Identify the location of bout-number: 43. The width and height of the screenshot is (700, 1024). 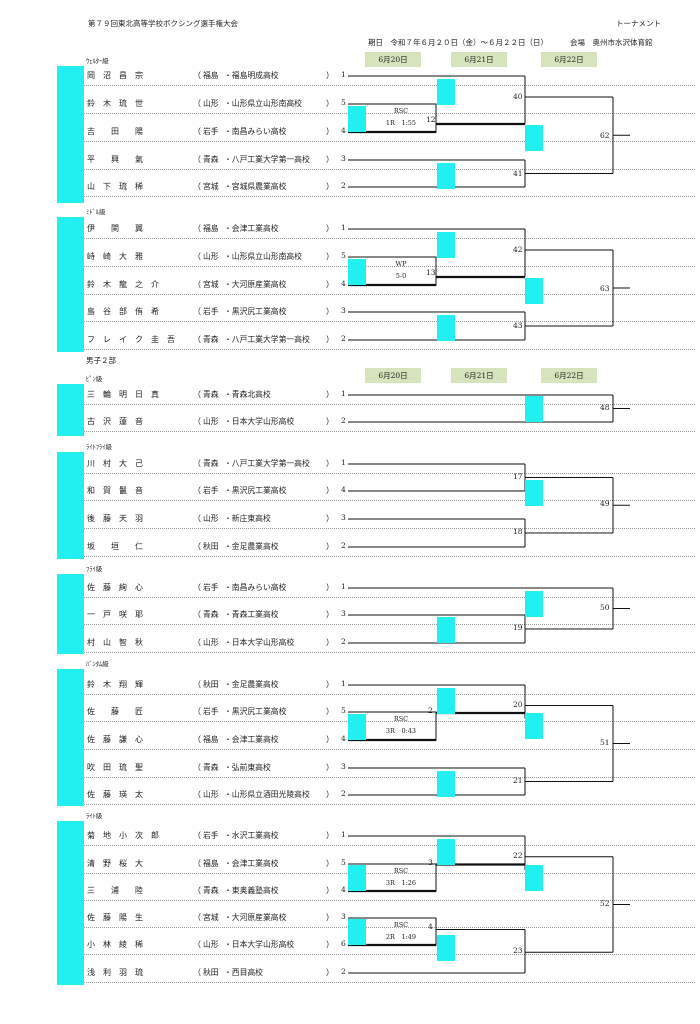
(518, 325).